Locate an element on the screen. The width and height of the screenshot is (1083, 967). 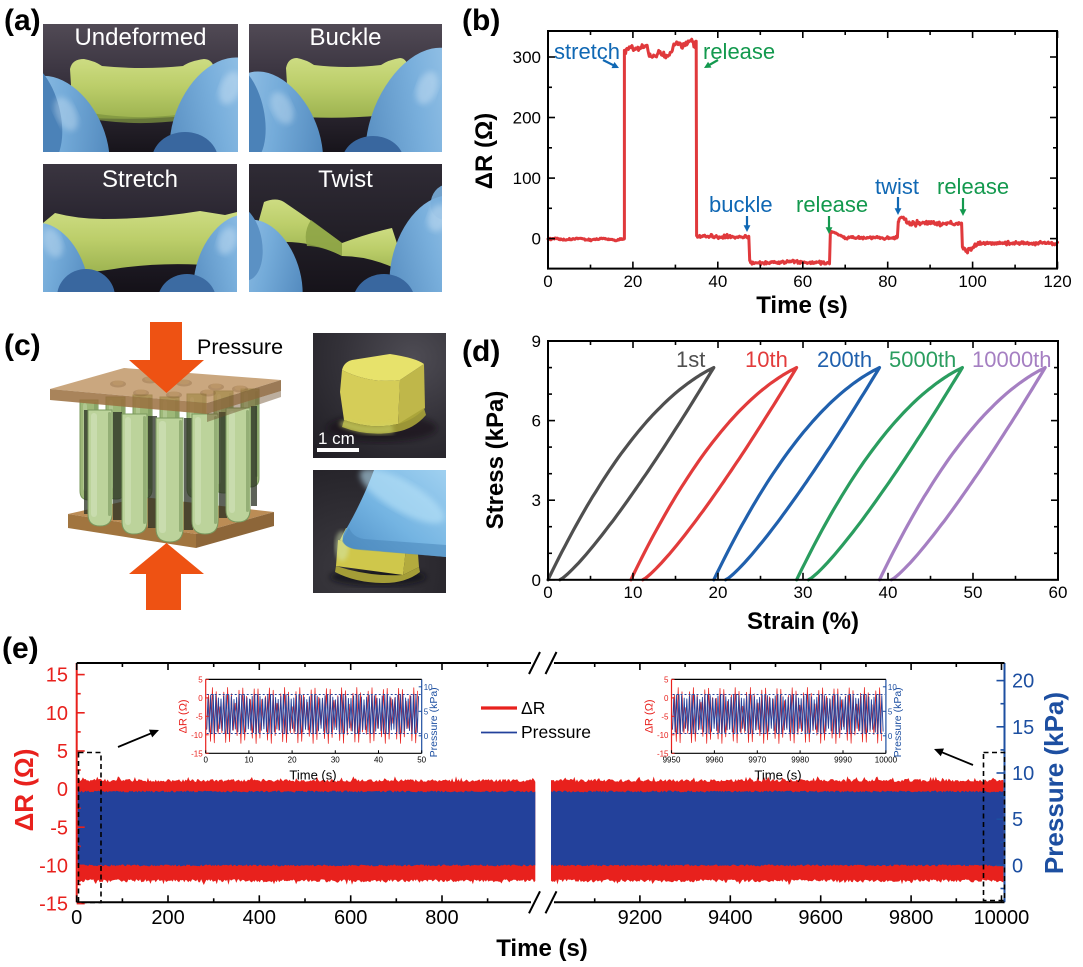
svg-text: 9950 is located at coordinates (672, 759).